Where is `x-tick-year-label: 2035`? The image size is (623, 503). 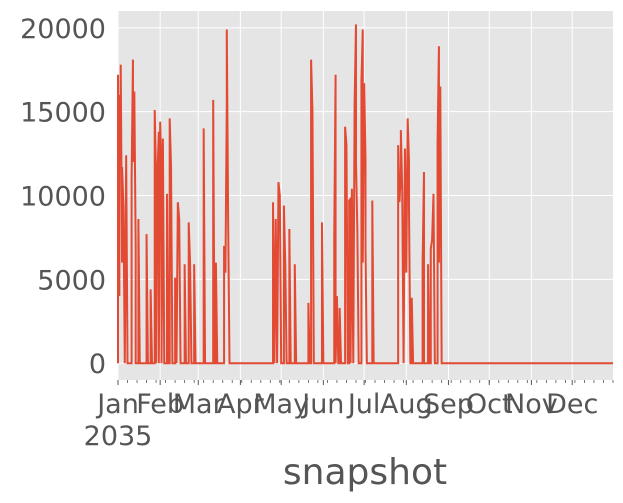
x-tick-year-label: 2035 is located at coordinates (118, 436).